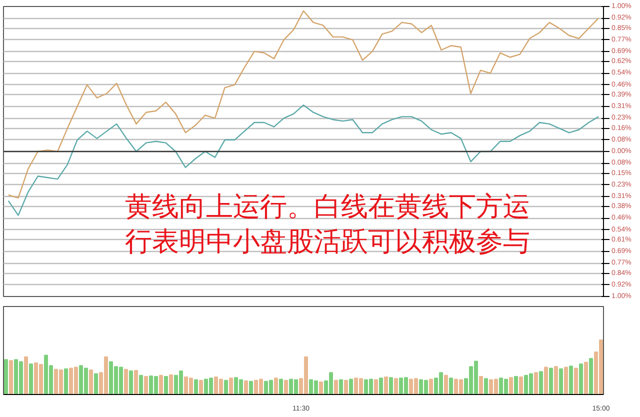  I want to click on annotation: 黄线向上运行。白线在黄线下方运, so click(327, 207).